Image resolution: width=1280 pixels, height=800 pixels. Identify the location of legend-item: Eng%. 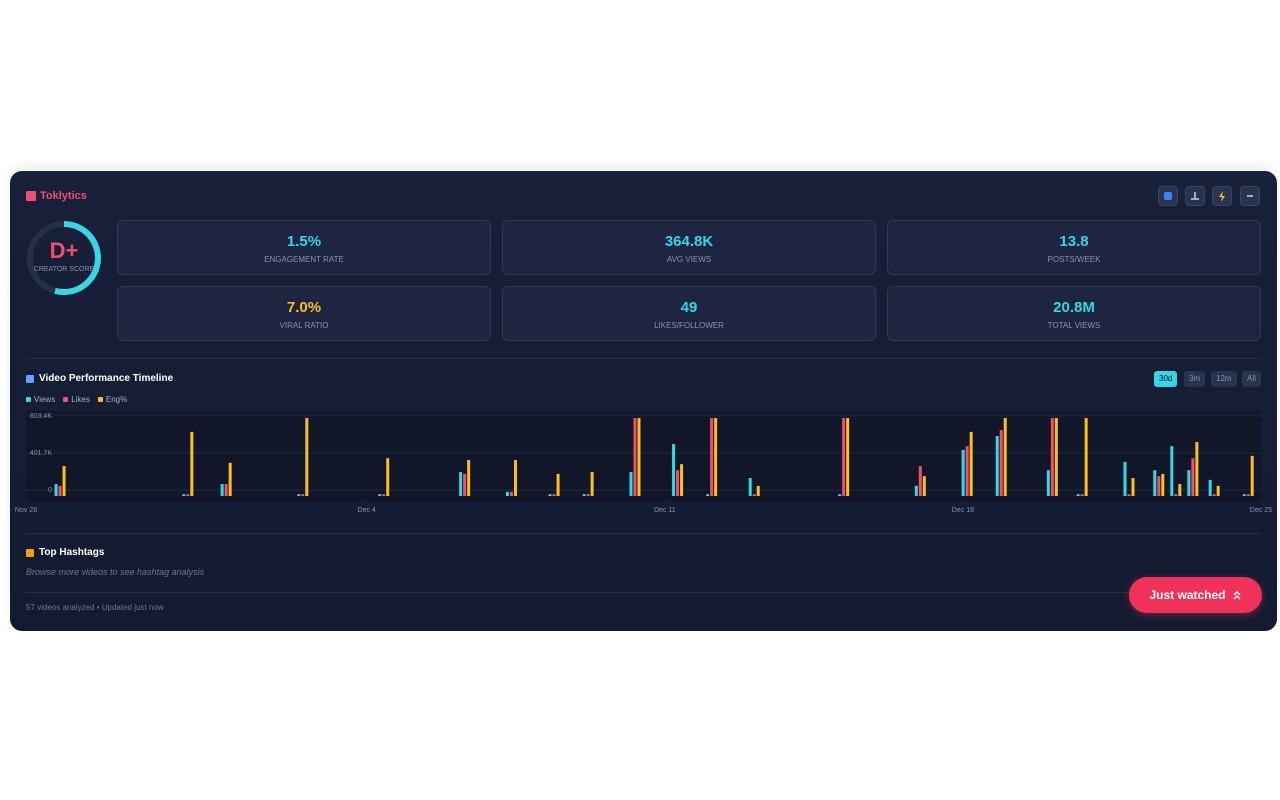
(112, 399).